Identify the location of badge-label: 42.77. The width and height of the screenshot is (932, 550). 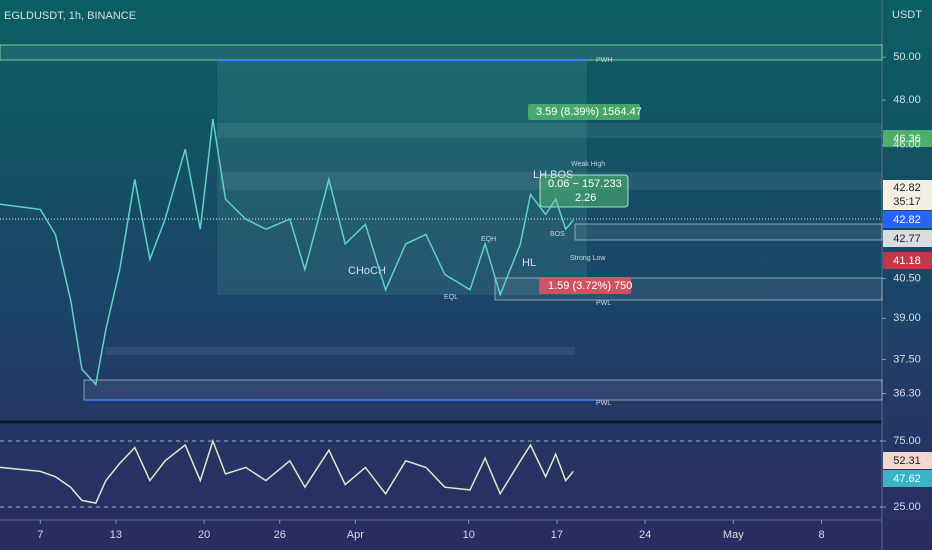
(907, 239).